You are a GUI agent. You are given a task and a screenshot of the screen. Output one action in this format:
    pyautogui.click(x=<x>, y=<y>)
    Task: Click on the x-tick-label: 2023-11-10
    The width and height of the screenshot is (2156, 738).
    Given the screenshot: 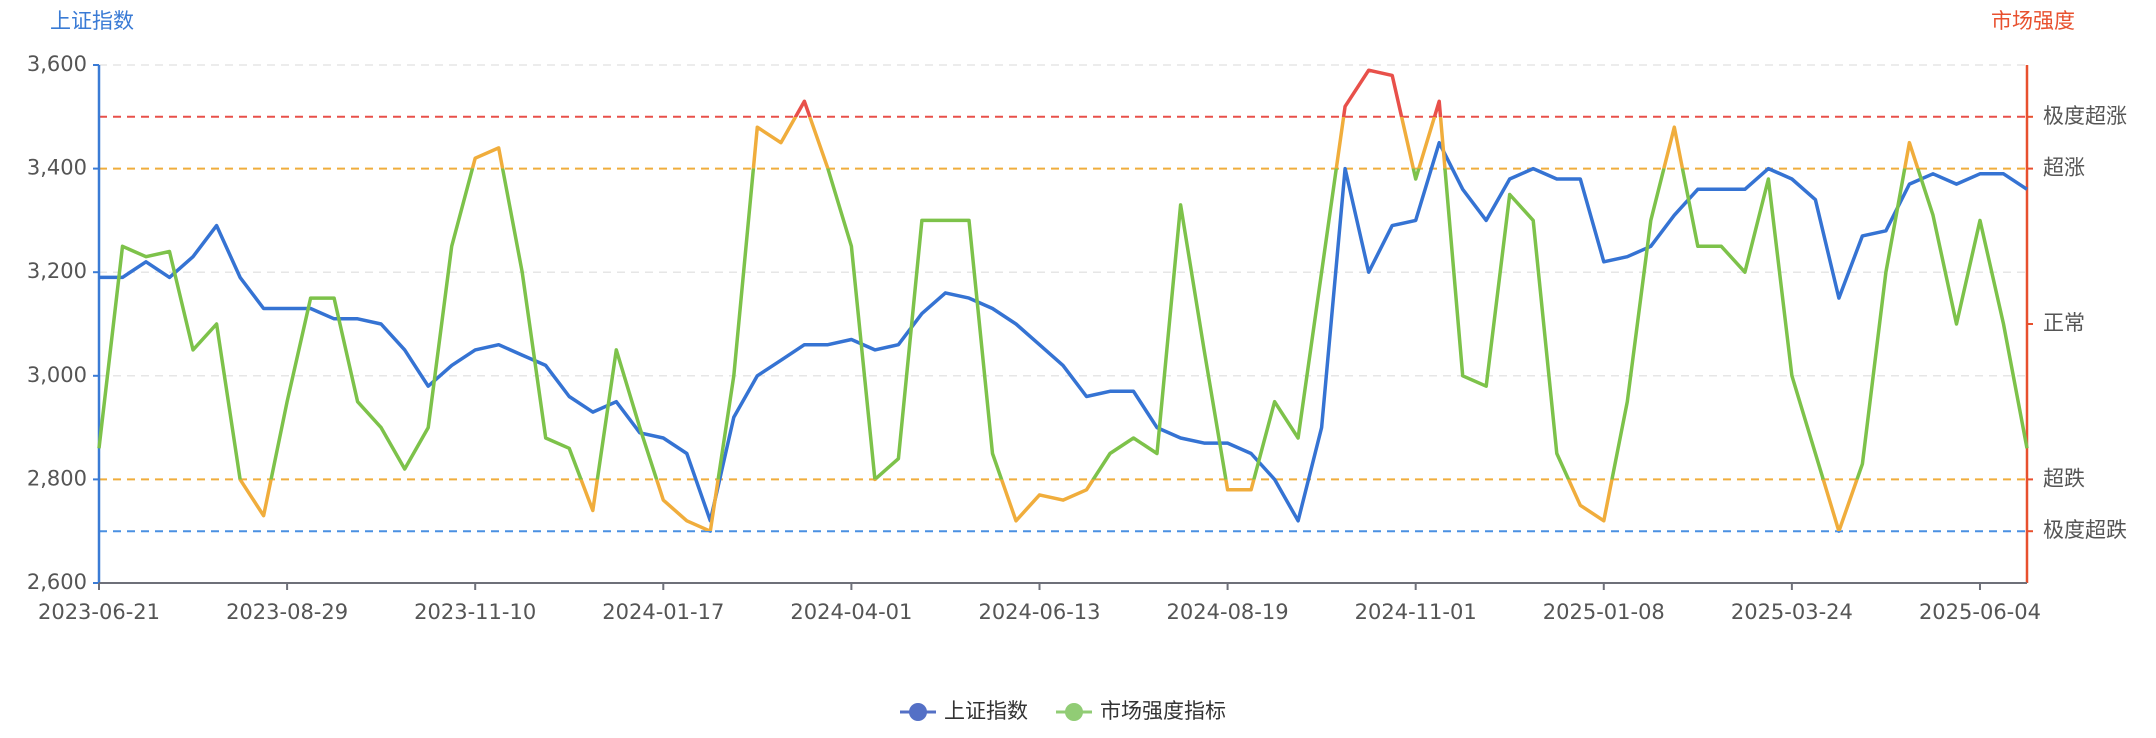 What is the action you would take?
    pyautogui.click(x=475, y=612)
    